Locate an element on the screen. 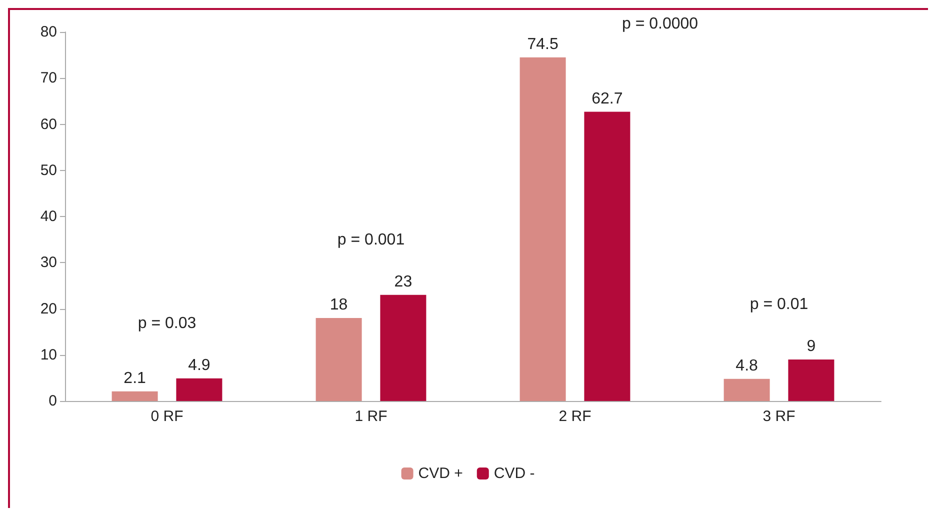  legend-label: CVD + is located at coordinates (441, 473).